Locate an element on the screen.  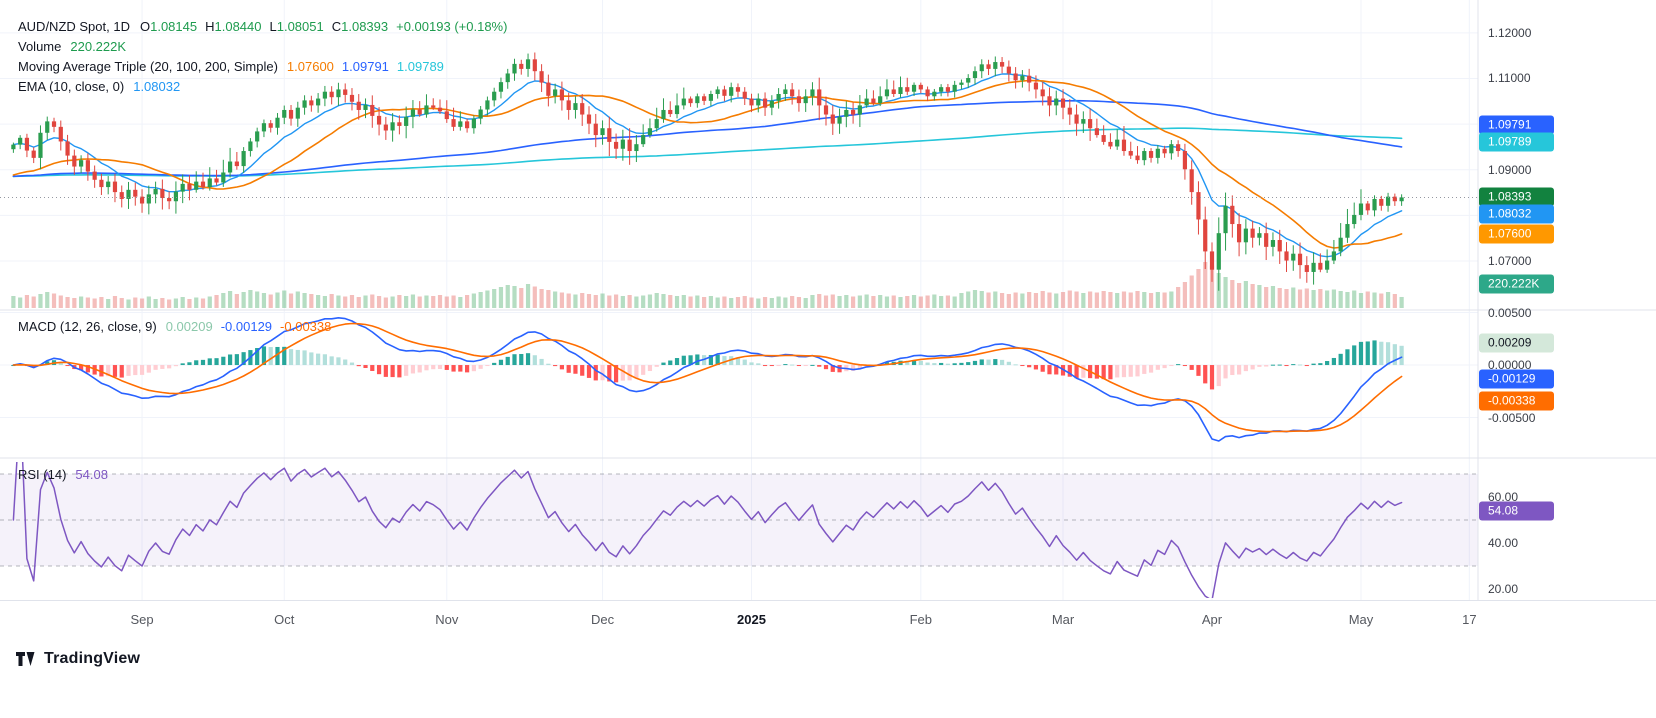
axis-label: 40.00 is located at coordinates (1503, 543).